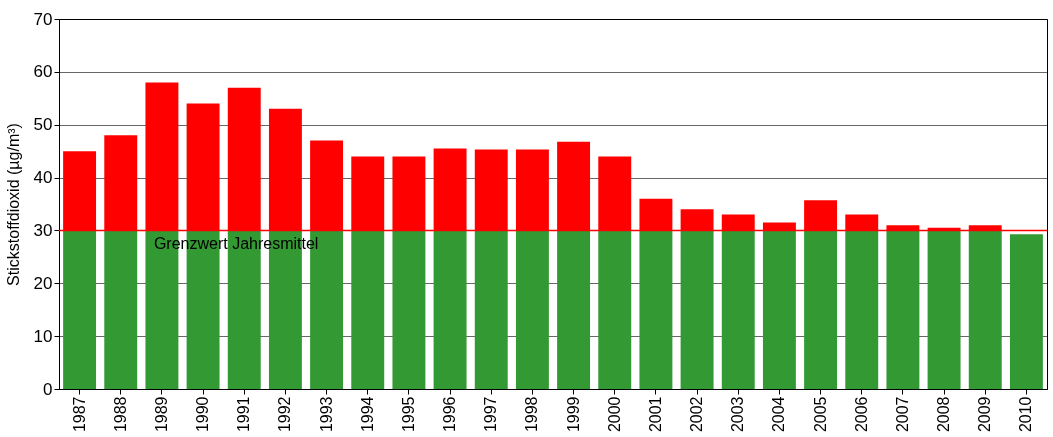  What do you see at coordinates (614, 414) in the screenshot?
I see `x-tick-label: 2000` at bounding box center [614, 414].